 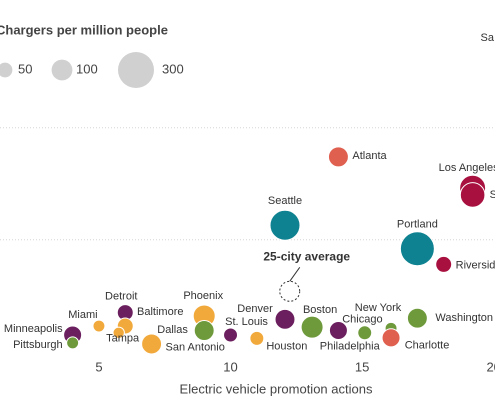 What do you see at coordinates (362, 319) in the screenshot?
I see `point-label: Chicago` at bounding box center [362, 319].